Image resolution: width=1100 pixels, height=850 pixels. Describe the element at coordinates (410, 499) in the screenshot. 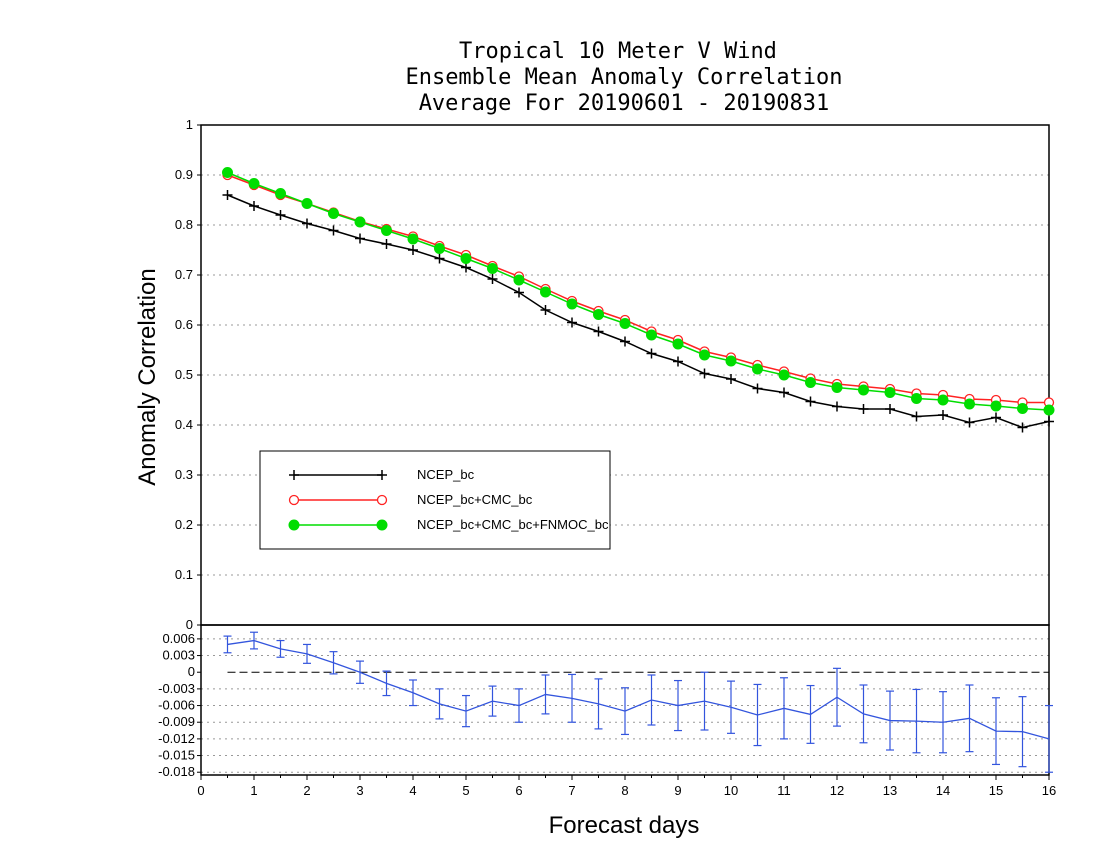

I see `legend-item-1: NCEP_bc+CMC_bc` at that location.